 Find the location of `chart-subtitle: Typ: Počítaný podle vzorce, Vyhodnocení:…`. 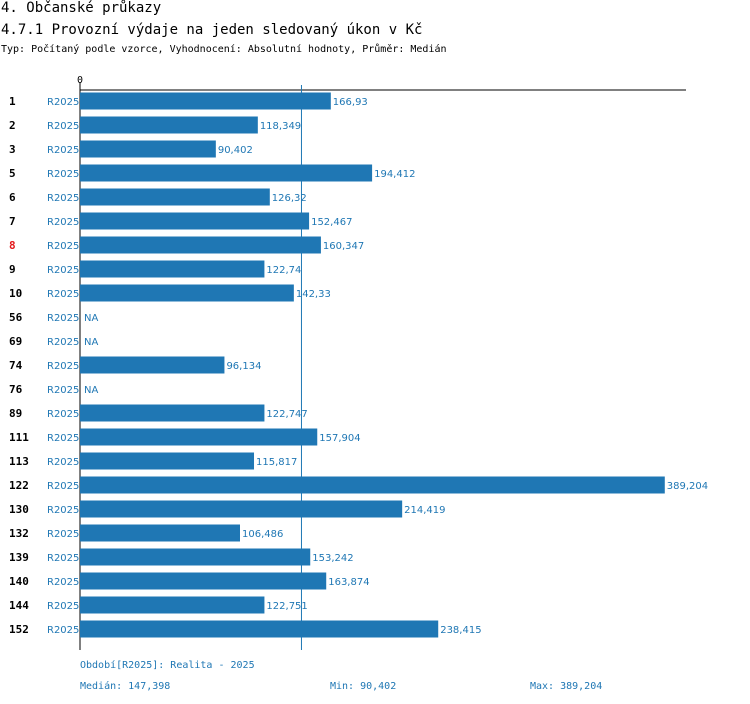

chart-subtitle: Typ: Počítaný podle vzorce, Vyhodnocení:… is located at coordinates (224, 49).